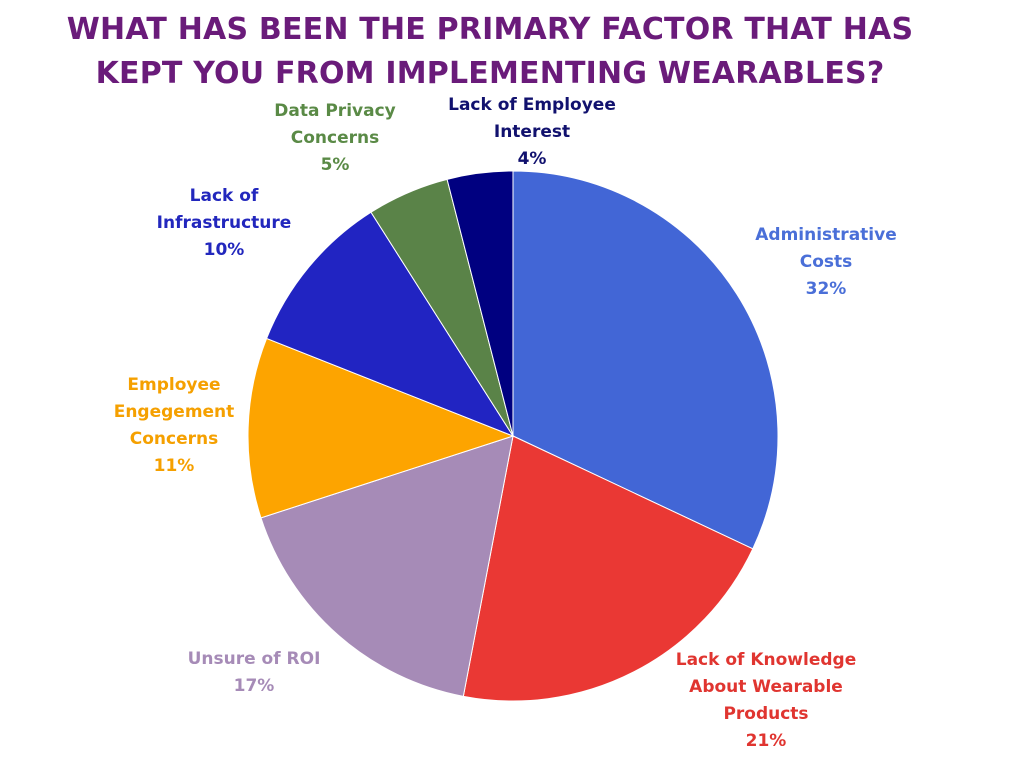 The width and height of the screenshot is (1024, 762). Describe the element at coordinates (254, 686) in the screenshot. I see `slice-value-label: 17%` at that location.